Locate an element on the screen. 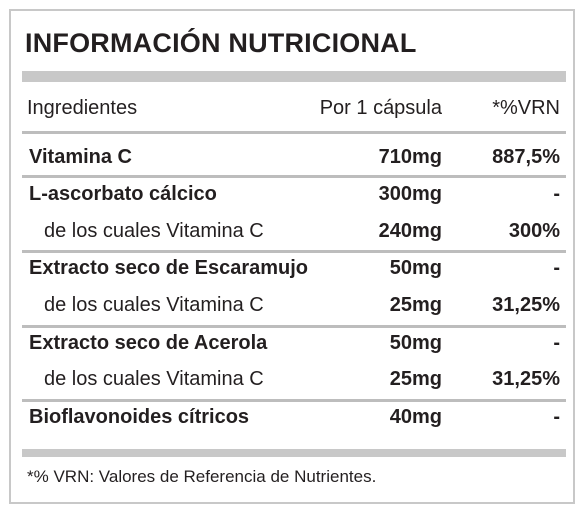 The image size is (586, 514). row-qty: 300mg is located at coordinates (410, 194).